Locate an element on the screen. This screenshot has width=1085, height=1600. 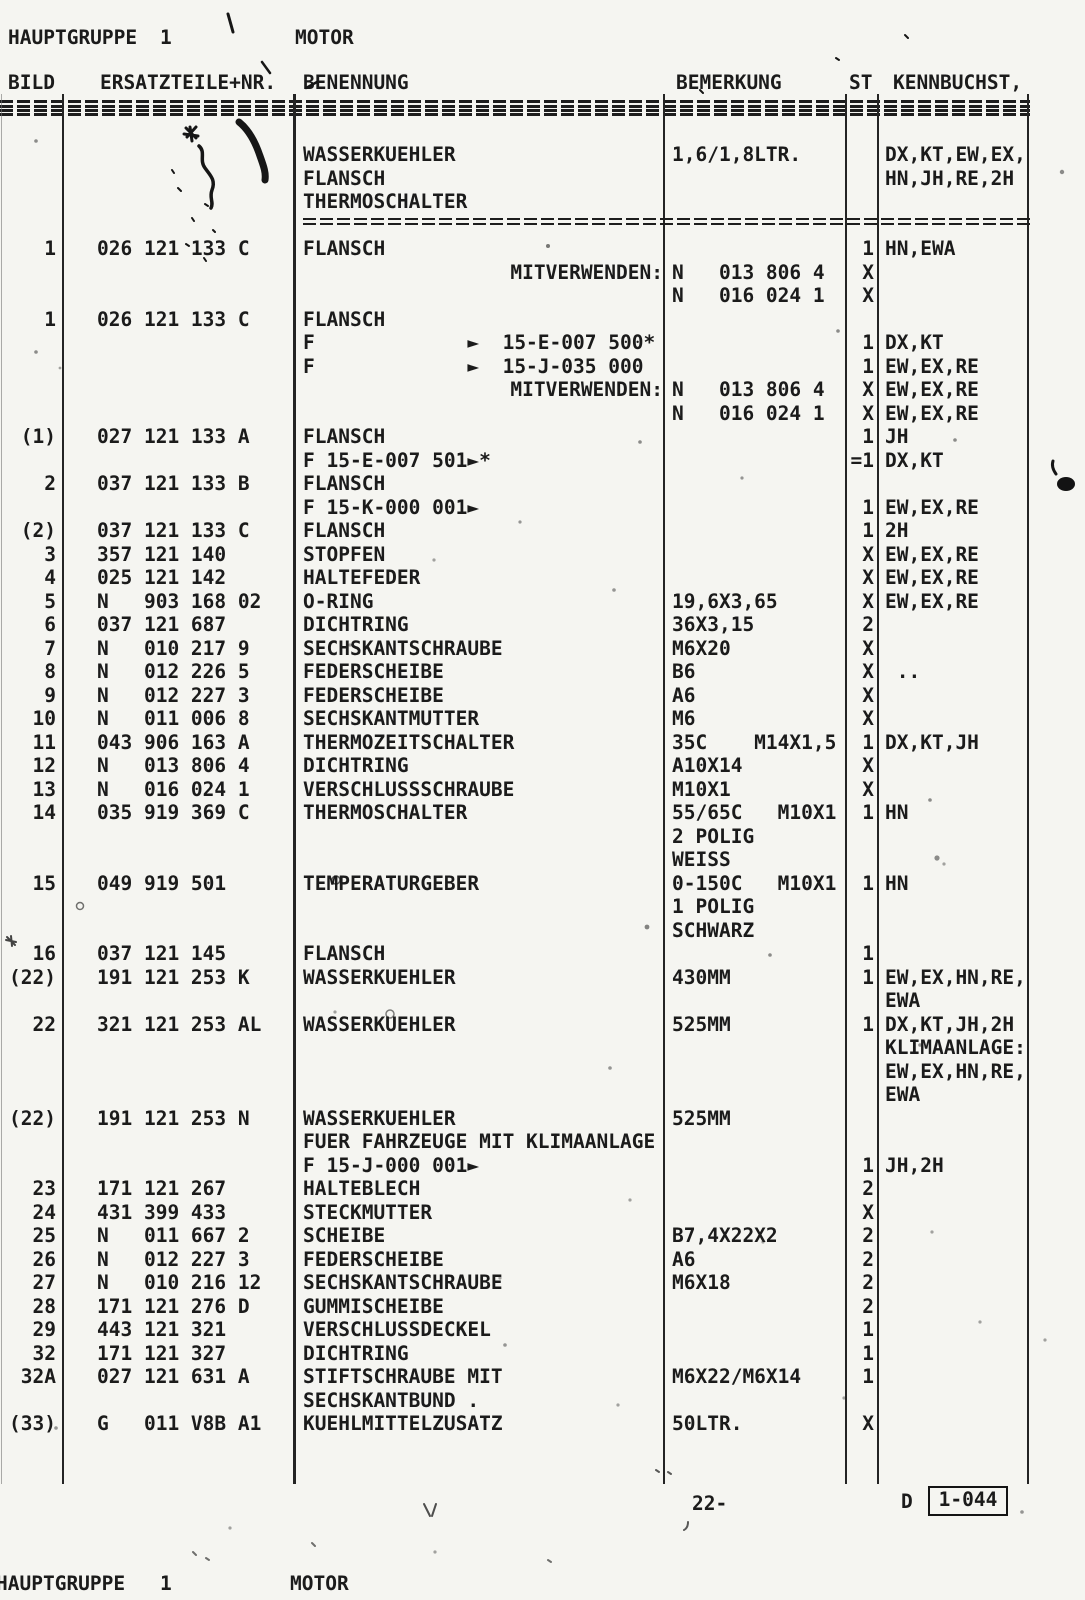
table-section-separator is located at coordinates (516, 226).